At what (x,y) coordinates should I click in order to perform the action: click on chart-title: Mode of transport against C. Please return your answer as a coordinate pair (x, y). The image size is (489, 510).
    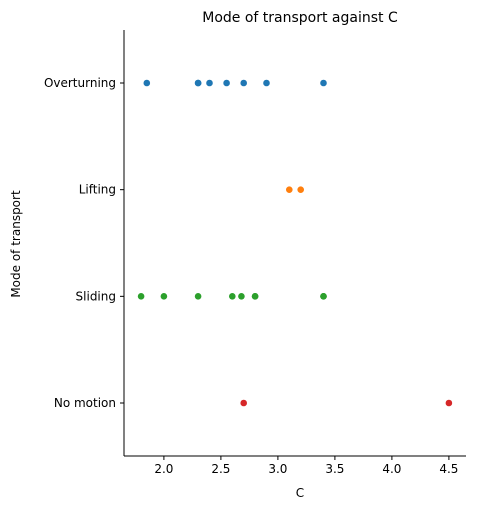
    Looking at the image, I should click on (300, 18).